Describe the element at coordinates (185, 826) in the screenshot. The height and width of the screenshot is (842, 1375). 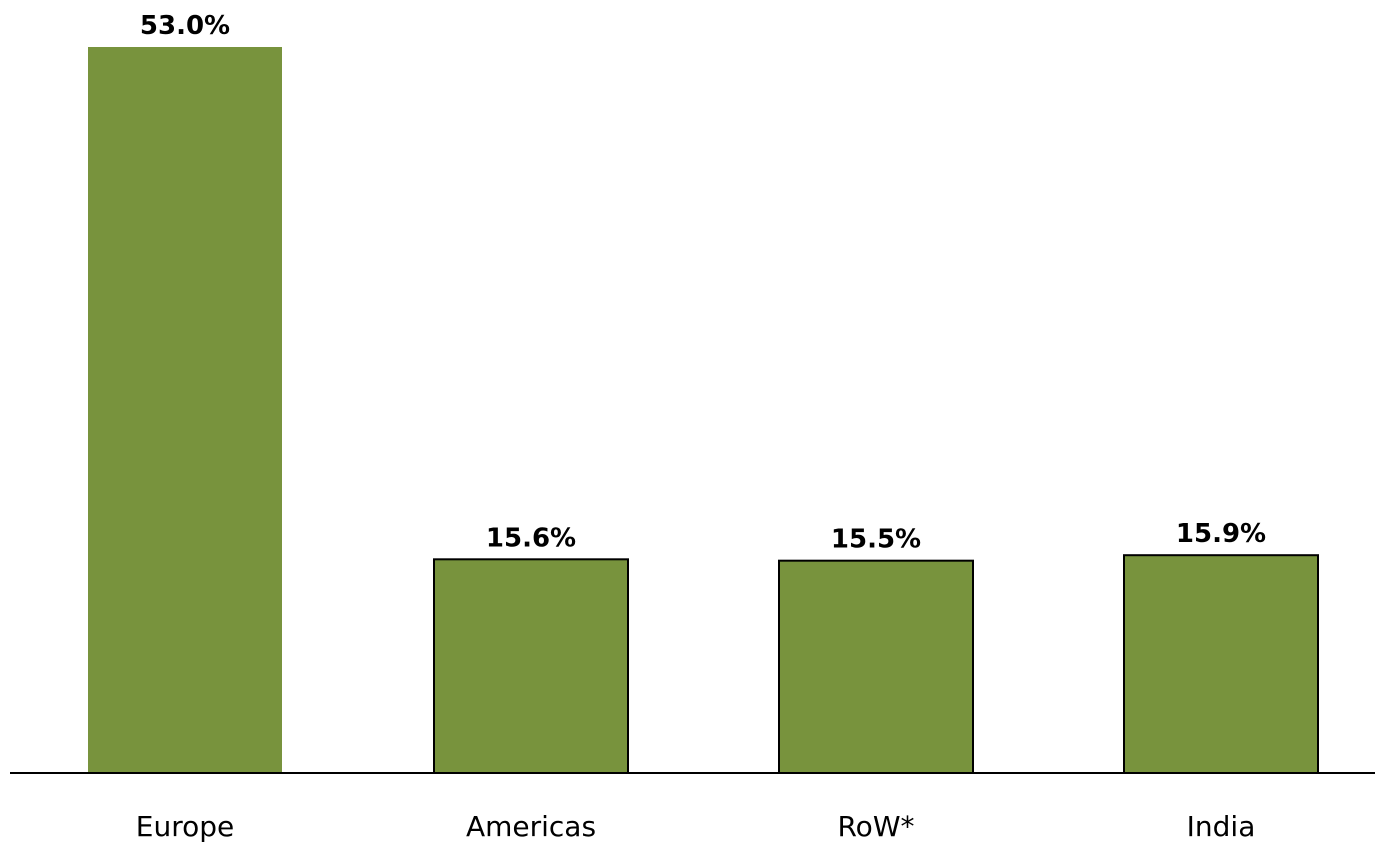
I see `x-tick-label: Europe` at that location.